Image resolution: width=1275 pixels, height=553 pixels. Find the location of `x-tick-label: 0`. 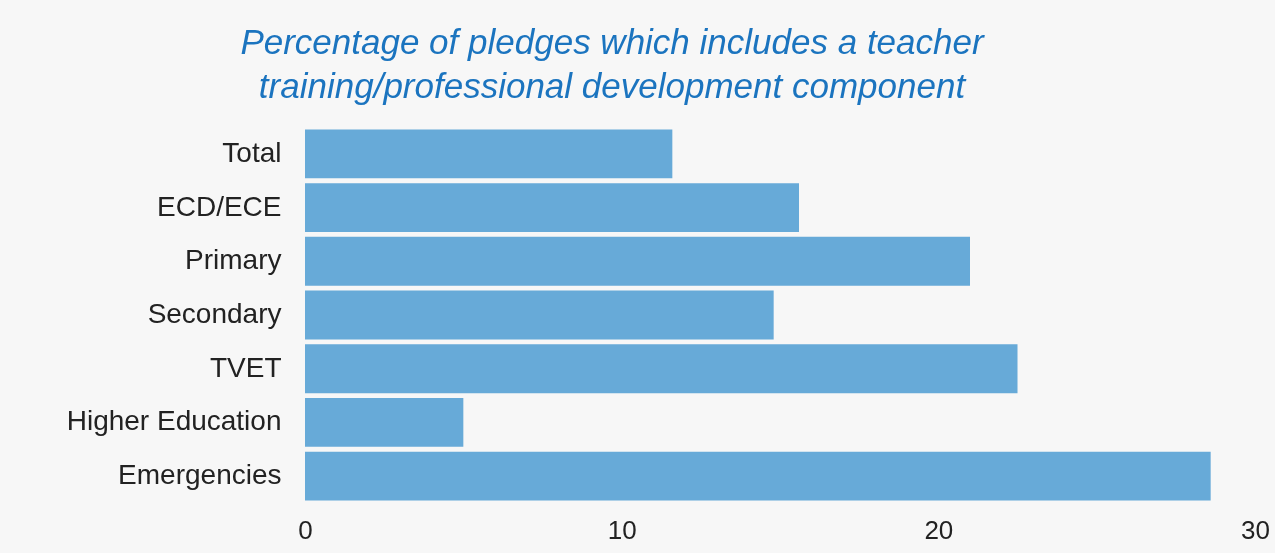

x-tick-label: 0 is located at coordinates (305, 529).